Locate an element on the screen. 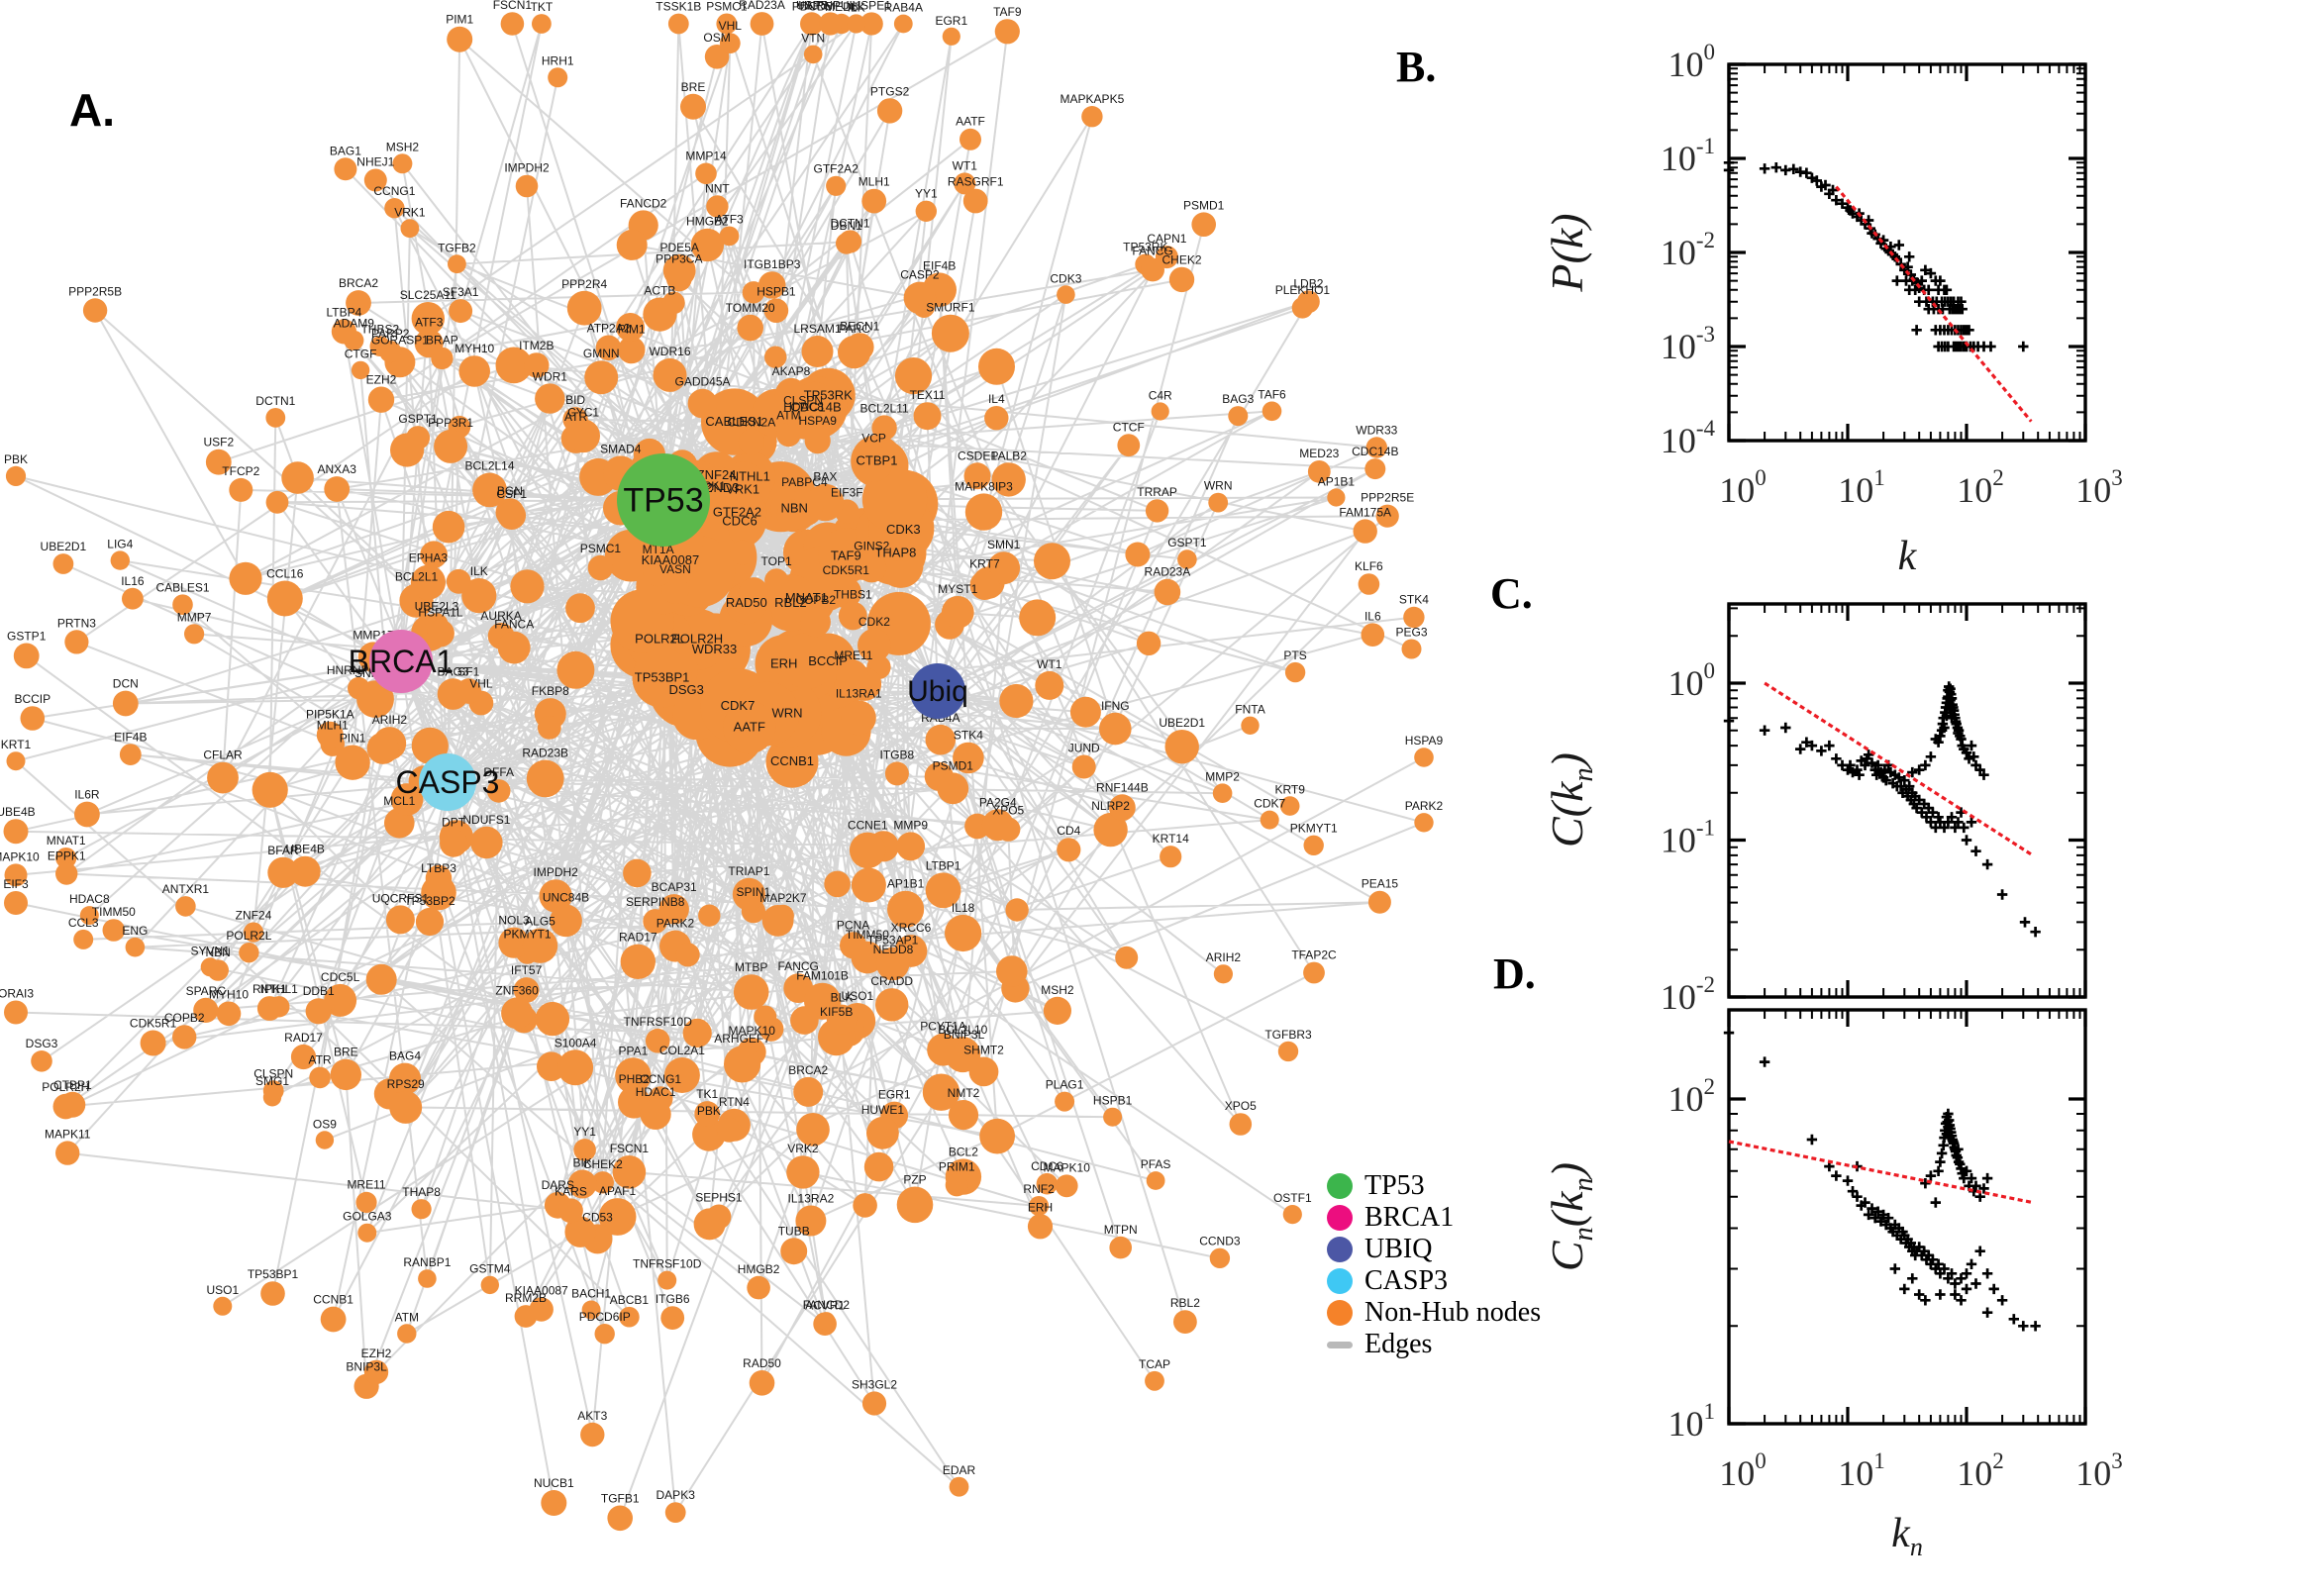  network-node-label: ERH is located at coordinates (783, 662).